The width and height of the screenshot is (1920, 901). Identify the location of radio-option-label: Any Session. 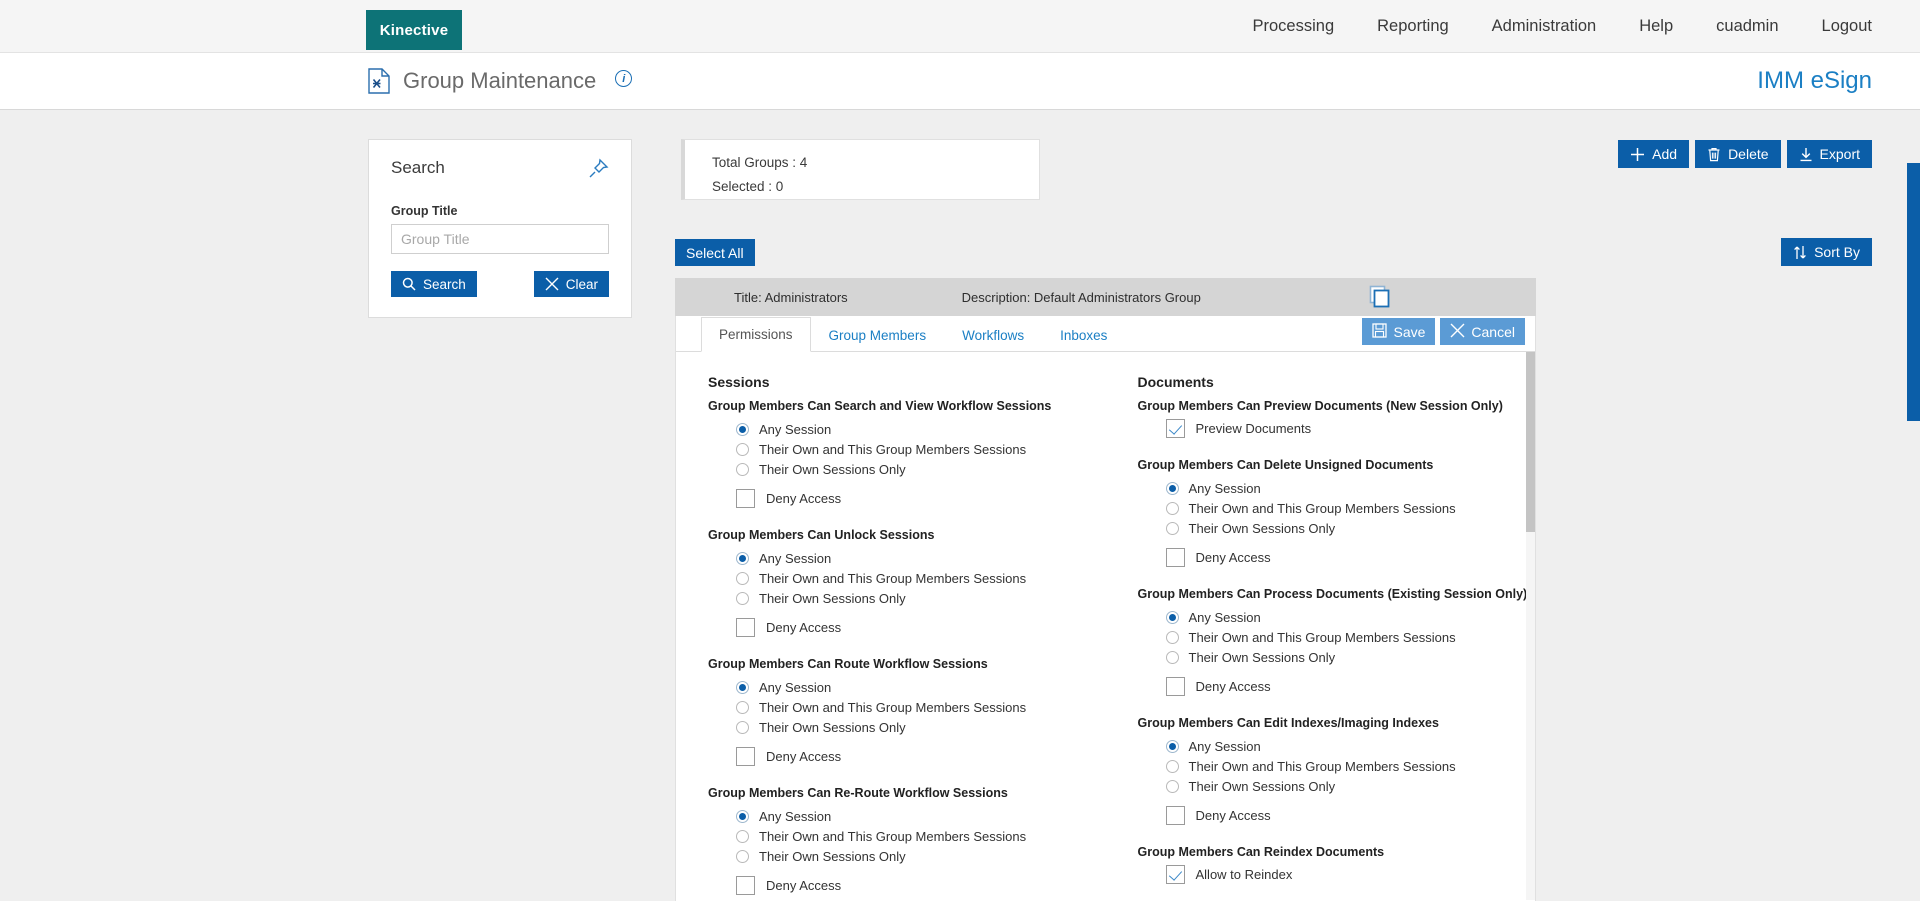
(1224, 617).